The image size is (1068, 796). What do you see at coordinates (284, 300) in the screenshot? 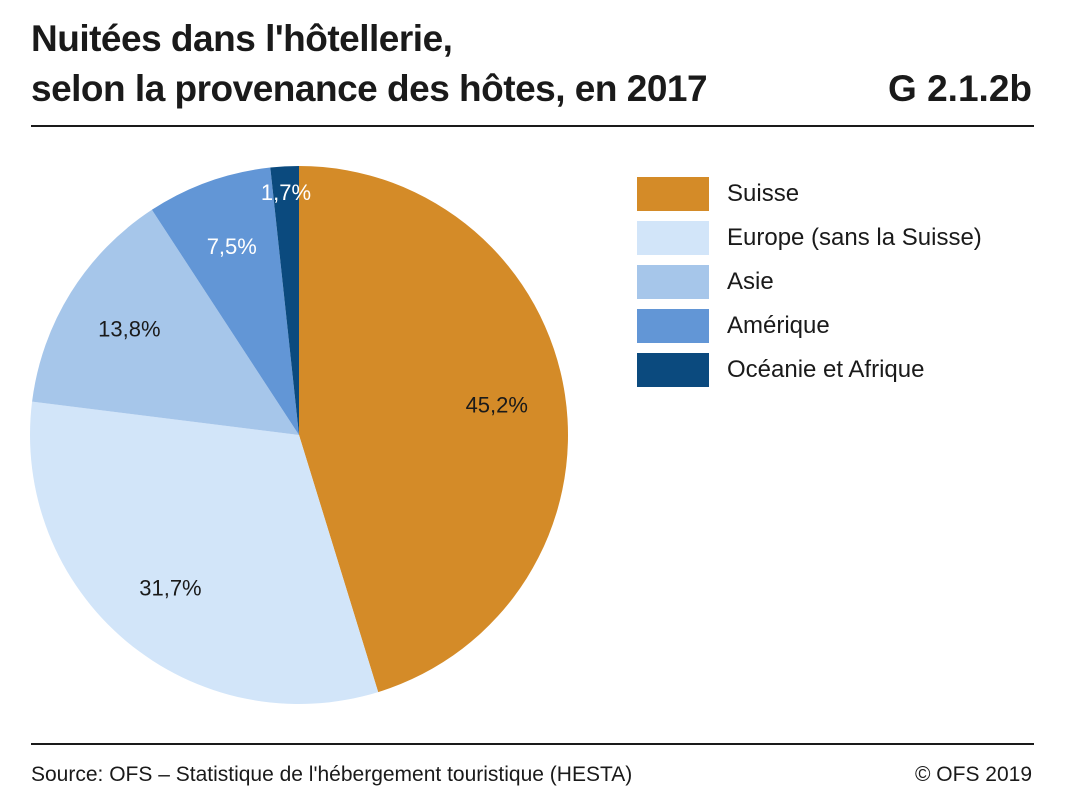
I see `pie-slice-oceanie-et-afrique` at bounding box center [284, 300].